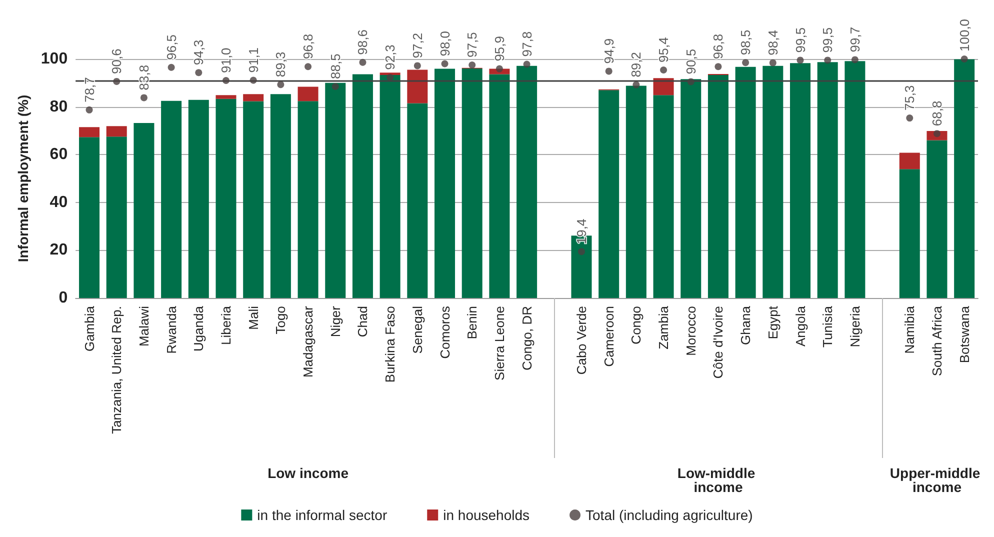  What do you see at coordinates (308, 47) in the screenshot?
I see `data-label: 96,8` at bounding box center [308, 47].